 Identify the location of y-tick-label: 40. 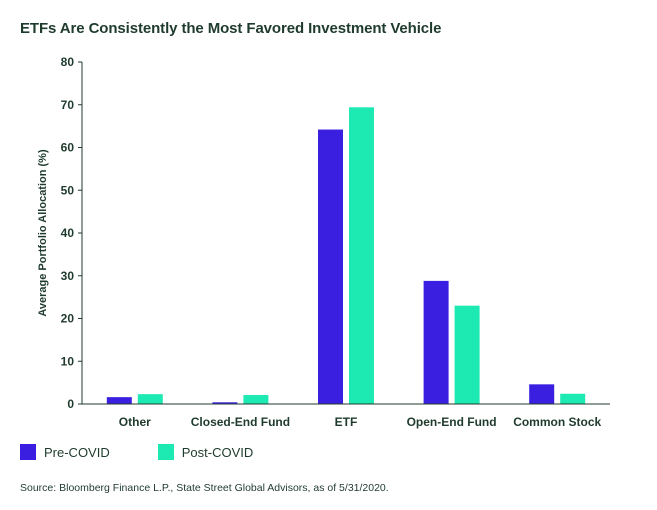
(68, 233).